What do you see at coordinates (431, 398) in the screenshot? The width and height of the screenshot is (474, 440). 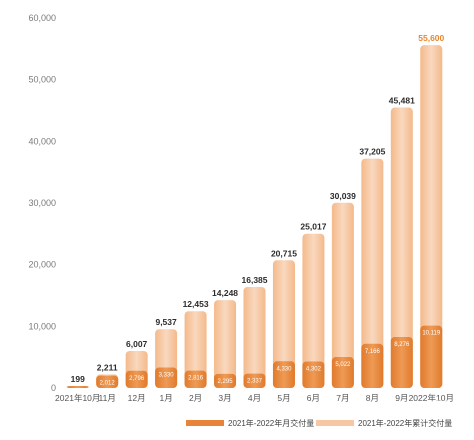 I see `x-tick-label: 2022年10月` at bounding box center [431, 398].